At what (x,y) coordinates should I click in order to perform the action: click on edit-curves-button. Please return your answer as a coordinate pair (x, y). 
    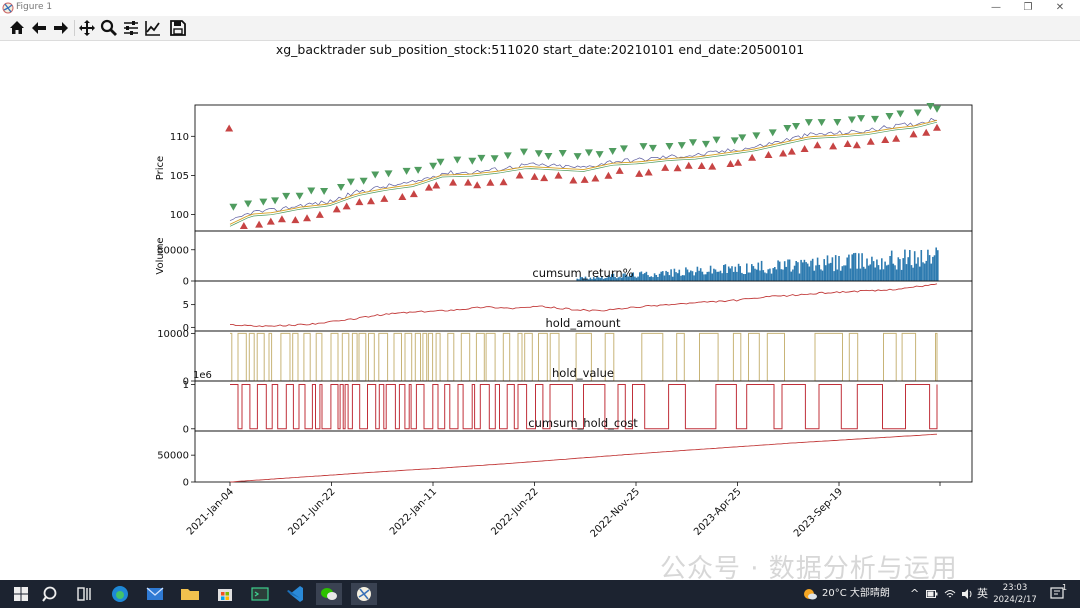
    Looking at the image, I should click on (153, 28).